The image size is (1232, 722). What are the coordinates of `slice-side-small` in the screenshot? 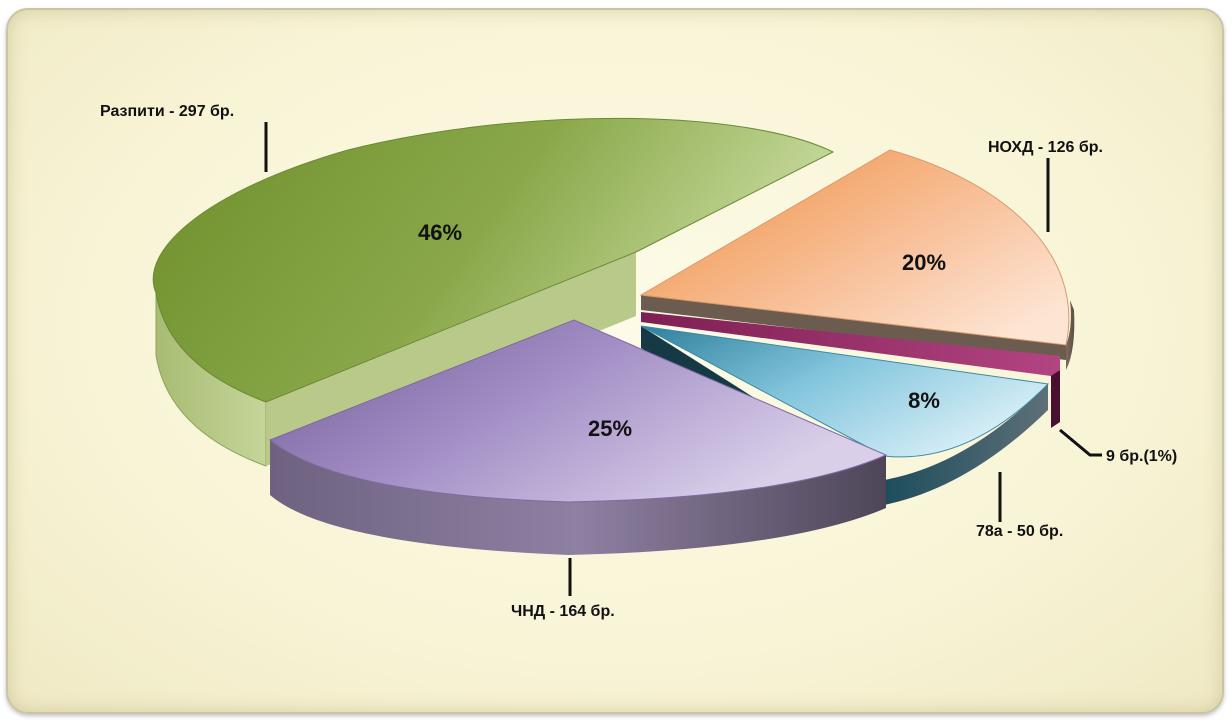 It's located at (1055, 399).